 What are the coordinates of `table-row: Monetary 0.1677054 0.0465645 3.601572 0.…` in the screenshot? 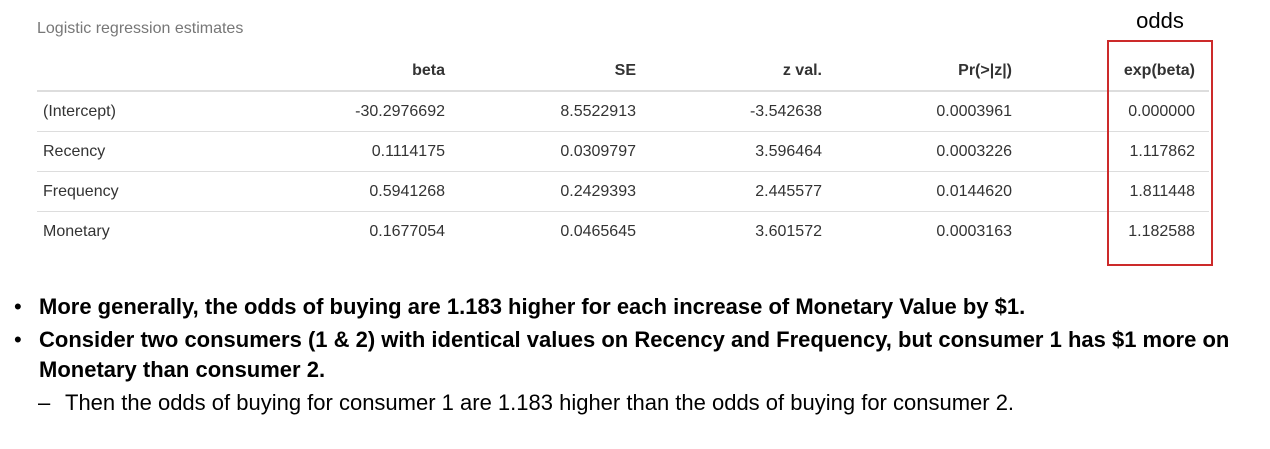 It's located at (623, 231).